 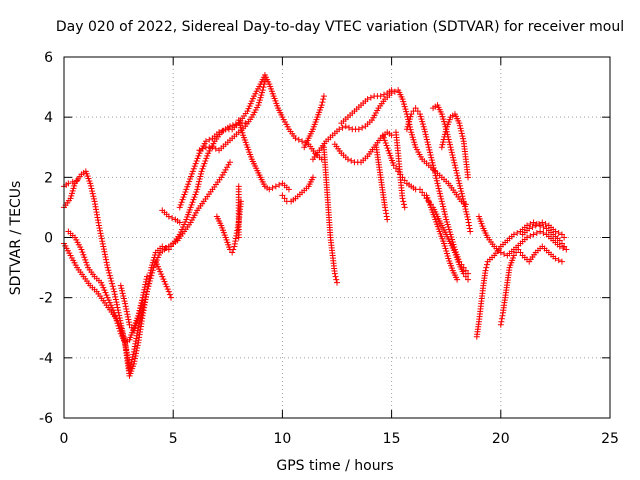 What do you see at coordinates (46, 419) in the screenshot?
I see `y-tick-label: -6` at bounding box center [46, 419].